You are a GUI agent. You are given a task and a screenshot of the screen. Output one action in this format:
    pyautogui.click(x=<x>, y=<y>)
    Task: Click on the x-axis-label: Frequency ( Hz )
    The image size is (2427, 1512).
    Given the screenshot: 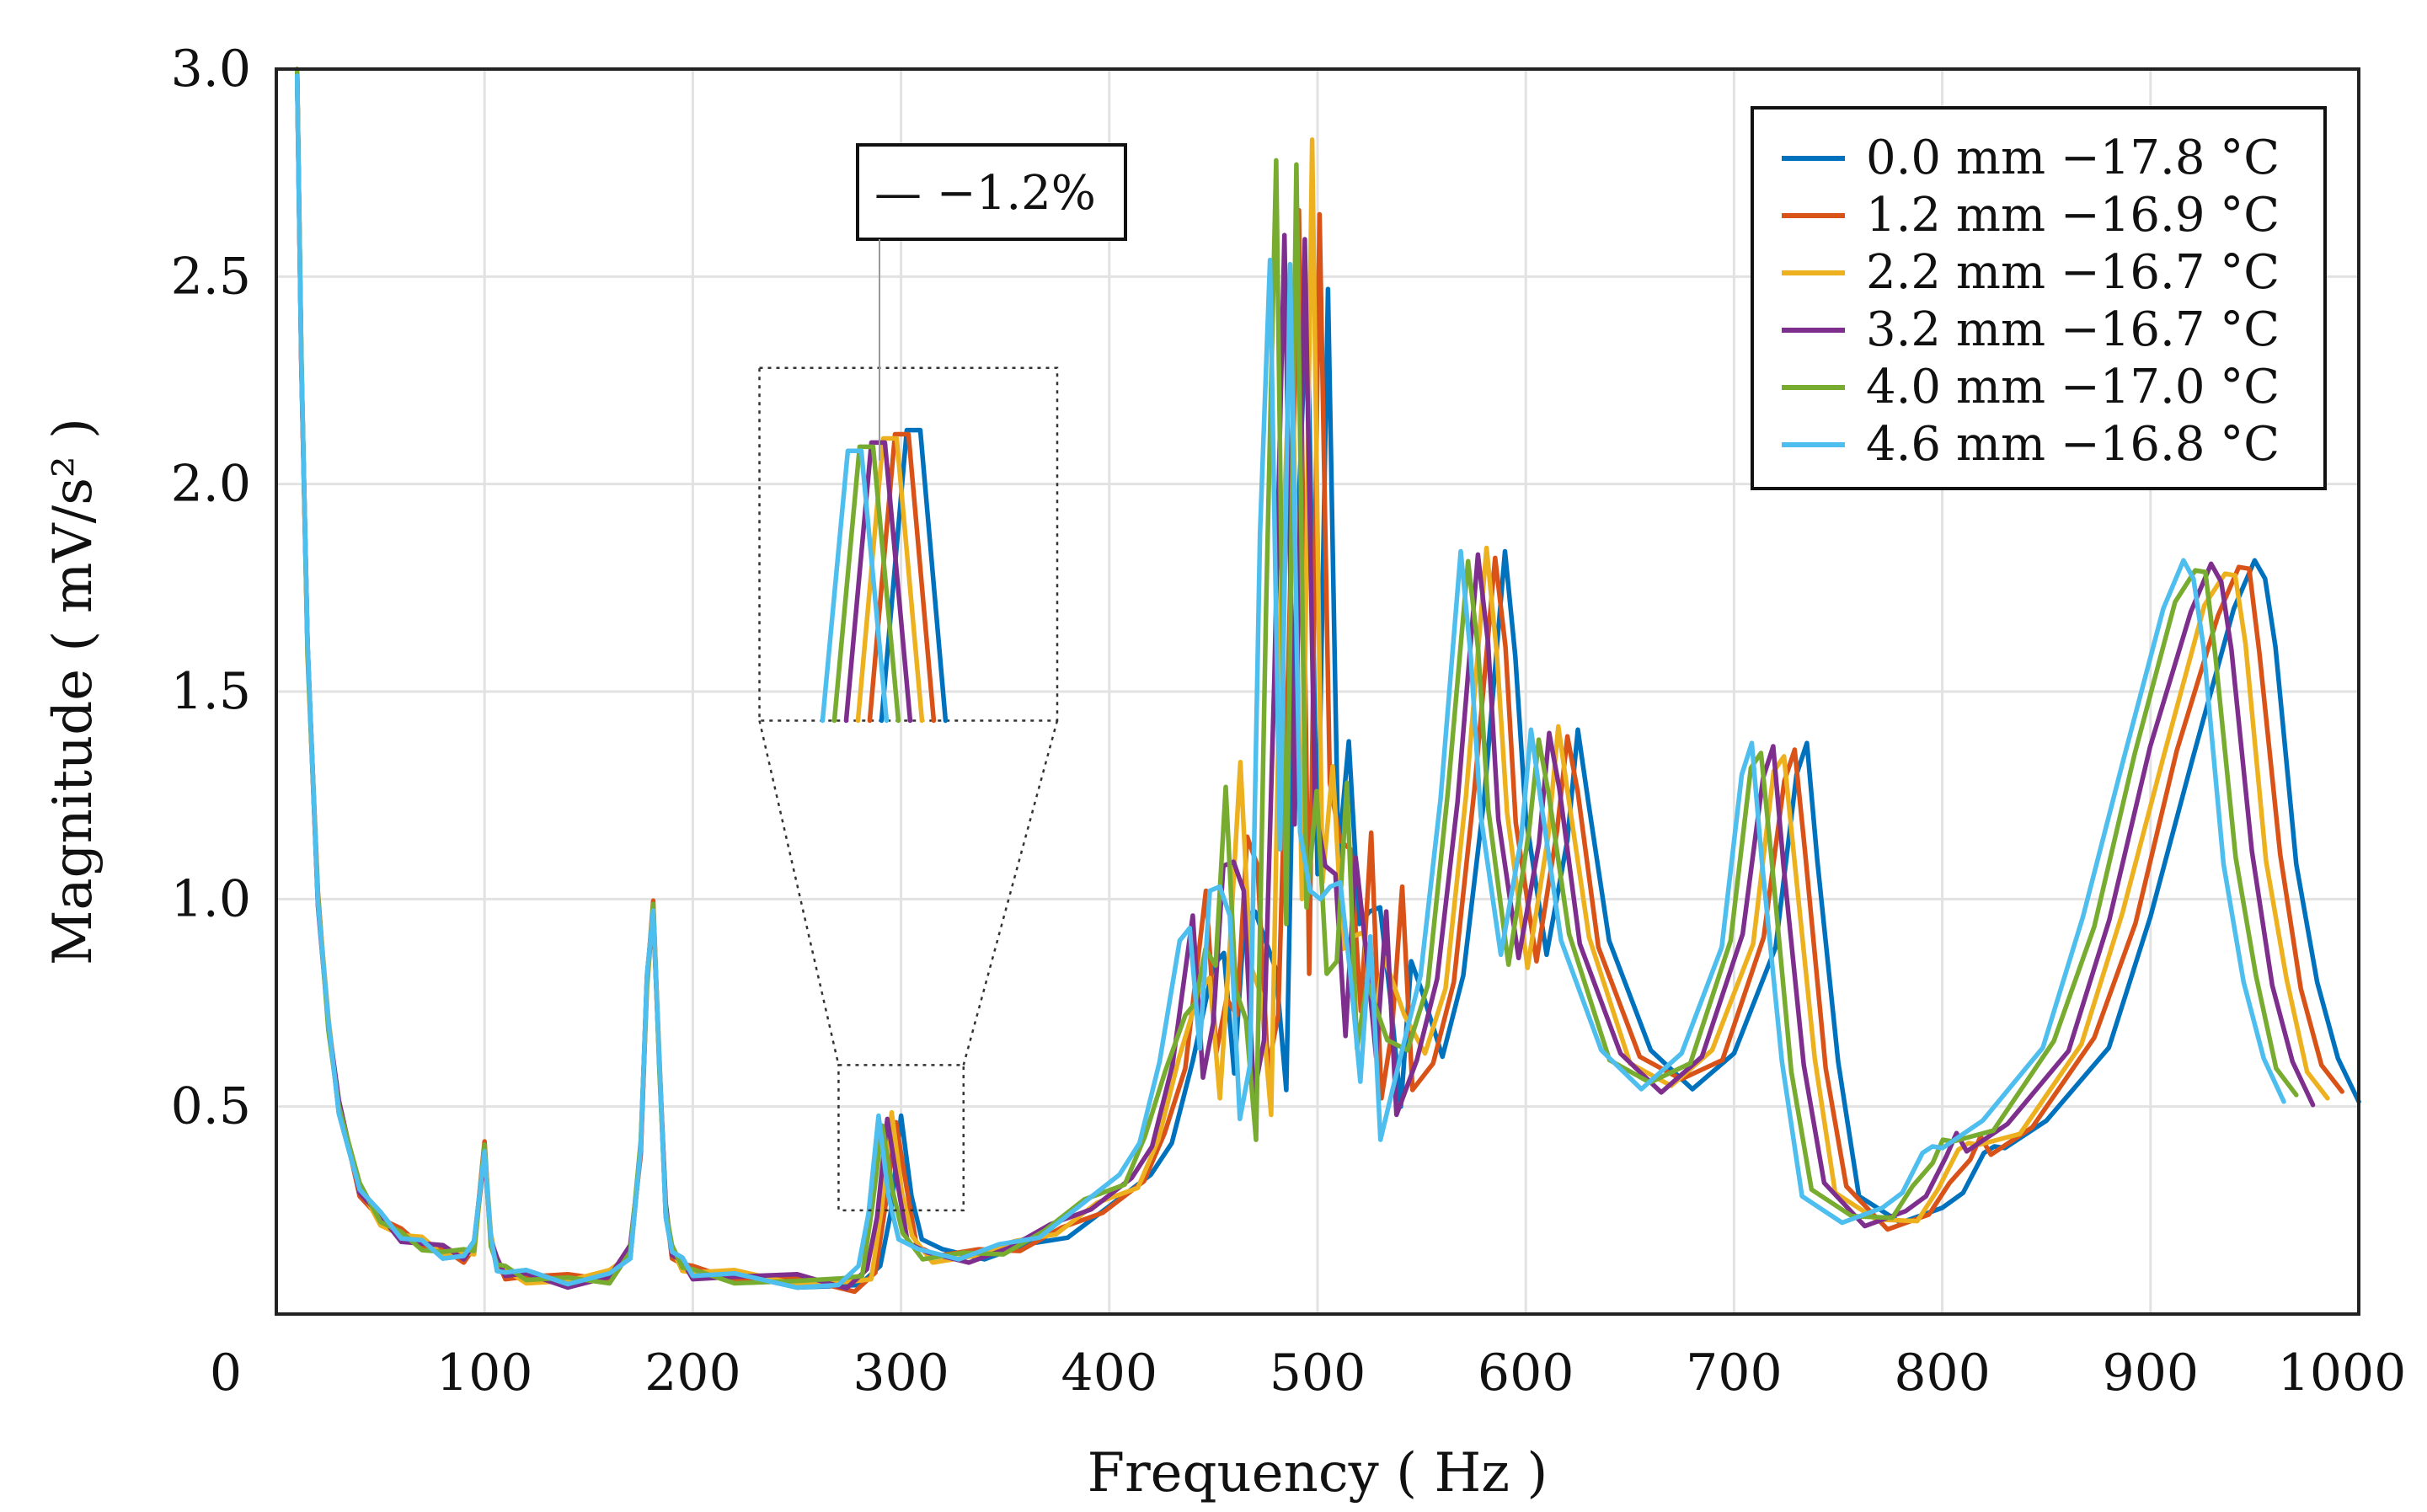 What is the action you would take?
    pyautogui.click(x=1318, y=1473)
    